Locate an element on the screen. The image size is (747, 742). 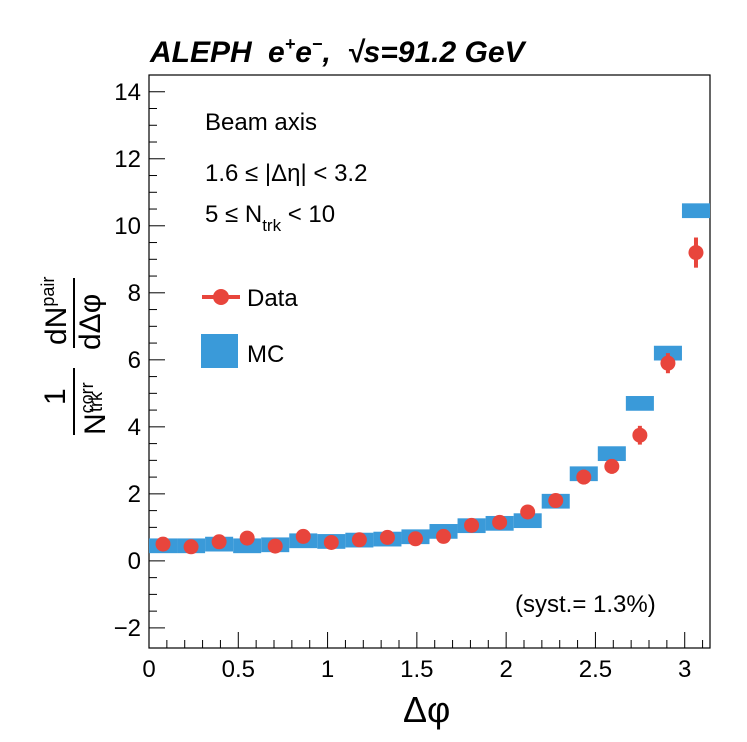
x-tick-label: 2.5 is located at coordinates (595, 669).